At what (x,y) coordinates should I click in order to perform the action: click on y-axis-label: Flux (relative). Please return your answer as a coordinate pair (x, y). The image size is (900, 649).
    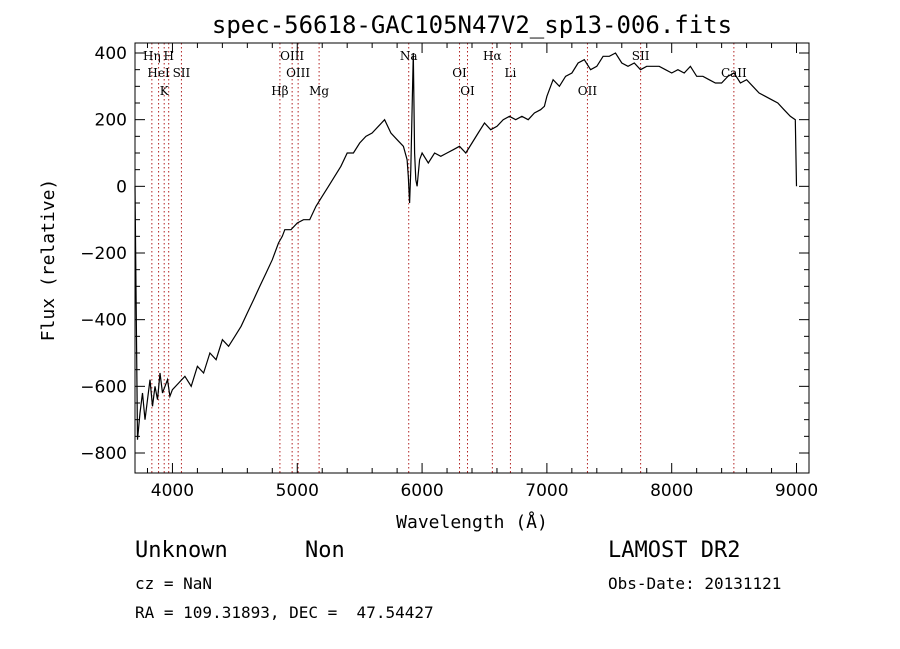
    Looking at the image, I should click on (48, 260).